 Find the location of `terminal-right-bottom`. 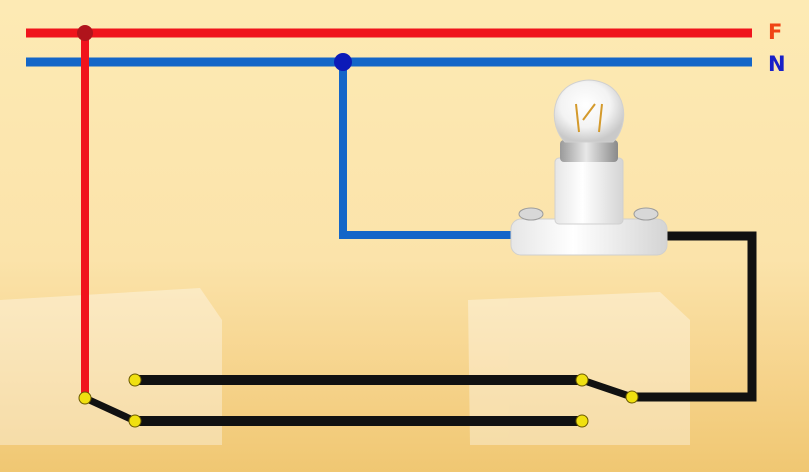

terminal-right-bottom is located at coordinates (582, 421).